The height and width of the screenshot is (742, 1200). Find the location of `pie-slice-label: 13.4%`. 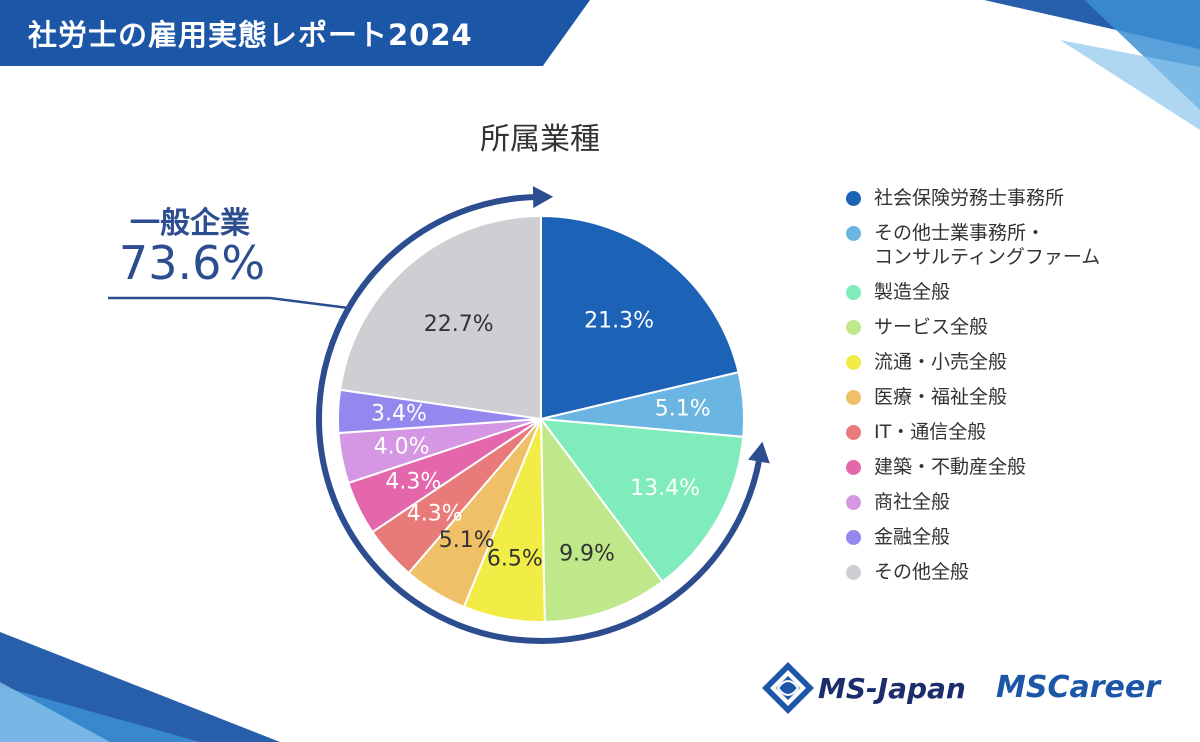

pie-slice-label: 13.4% is located at coordinates (665, 488).